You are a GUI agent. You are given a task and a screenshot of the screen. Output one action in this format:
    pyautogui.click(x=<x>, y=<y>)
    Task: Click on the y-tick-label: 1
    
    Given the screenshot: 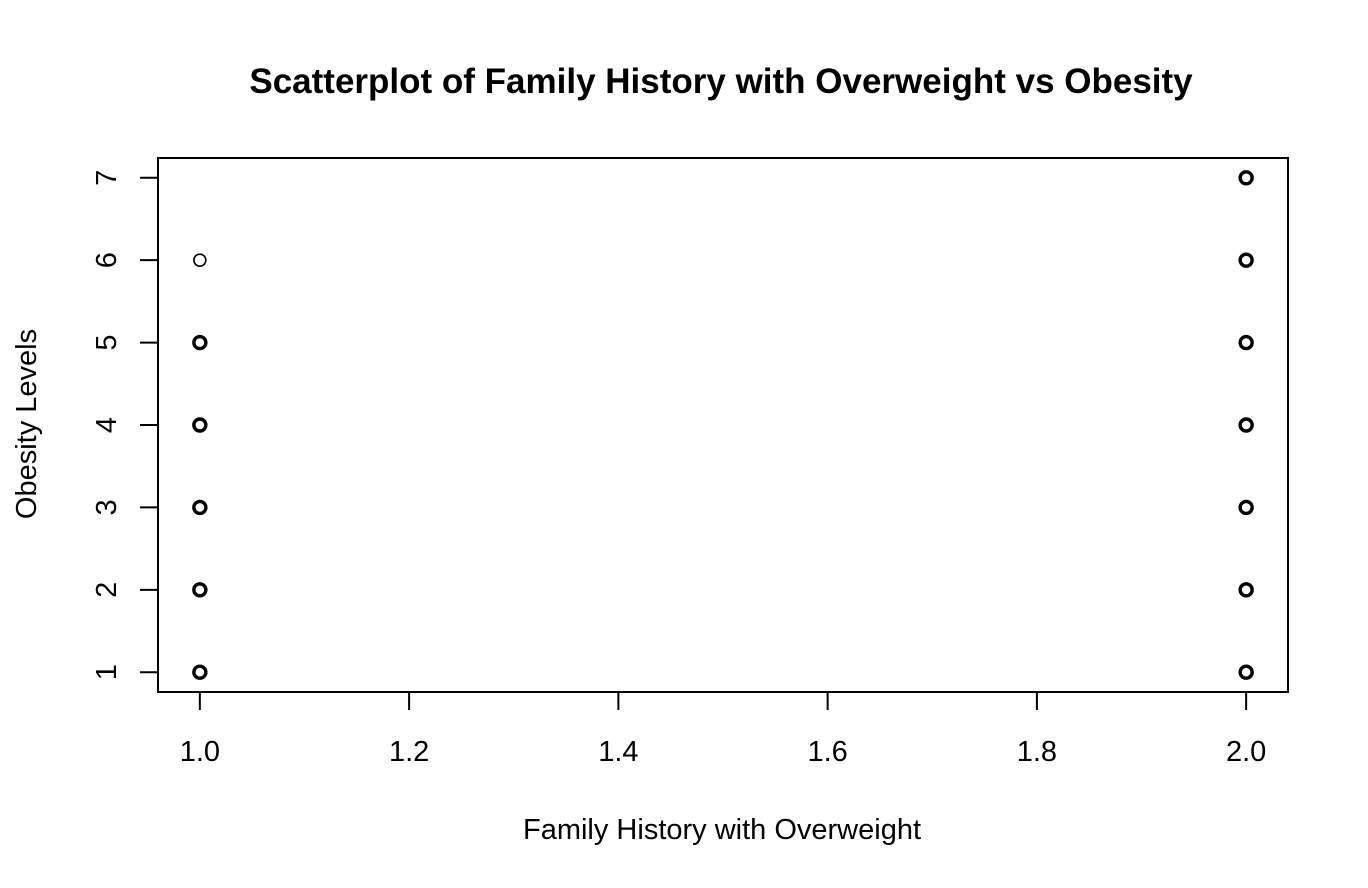 What is the action you would take?
    pyautogui.click(x=107, y=672)
    